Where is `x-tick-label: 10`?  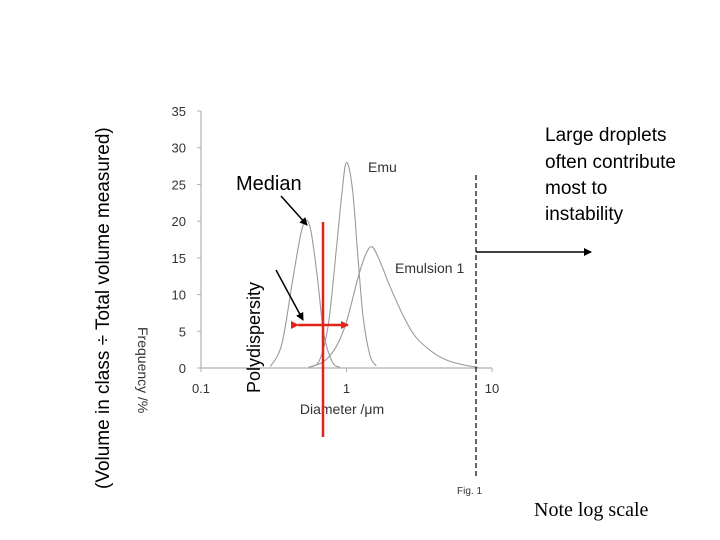 x-tick-label: 10 is located at coordinates (492, 388).